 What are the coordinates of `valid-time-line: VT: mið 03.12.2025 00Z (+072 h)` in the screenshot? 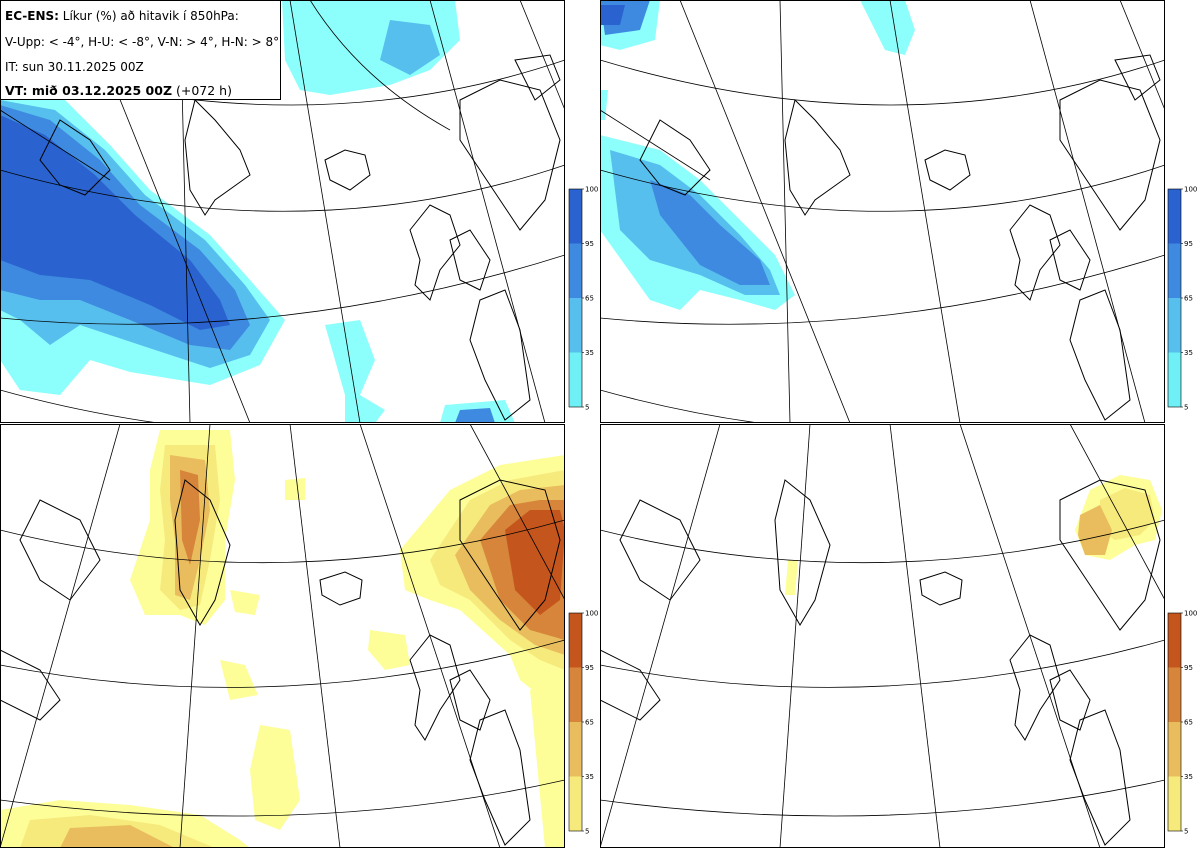 It's located at (118, 90).